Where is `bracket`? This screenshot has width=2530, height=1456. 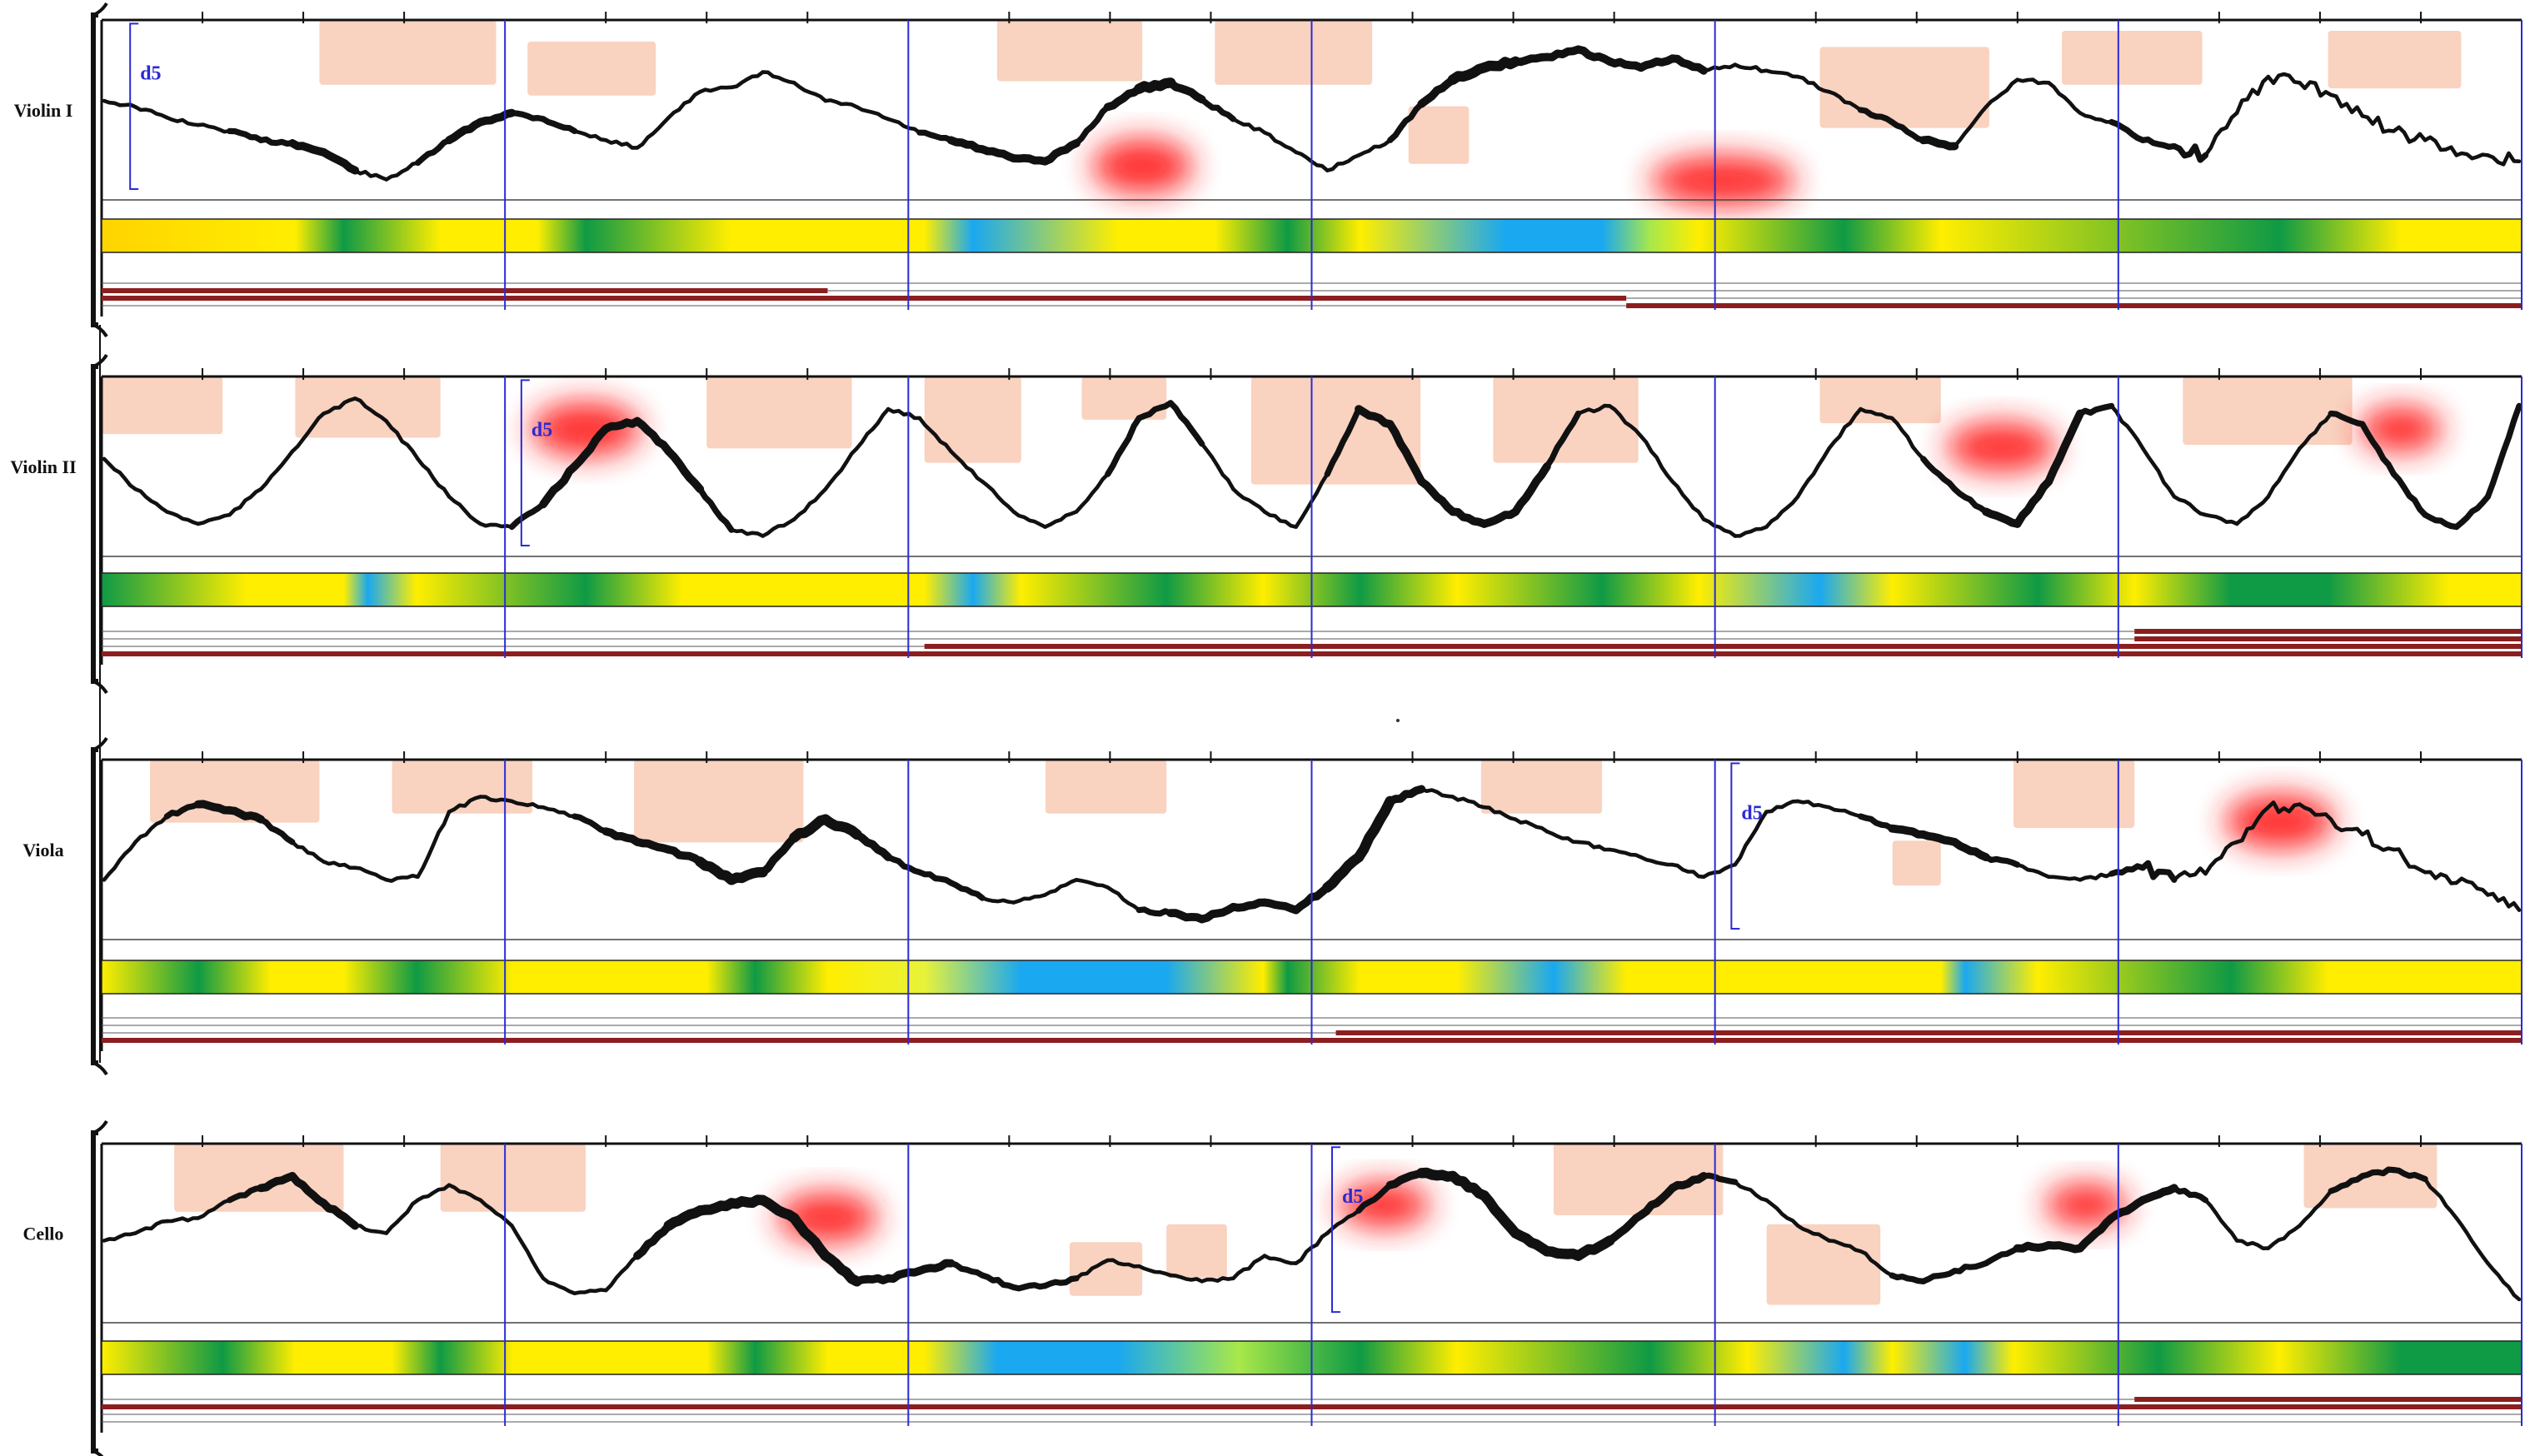
bracket is located at coordinates (99, 170).